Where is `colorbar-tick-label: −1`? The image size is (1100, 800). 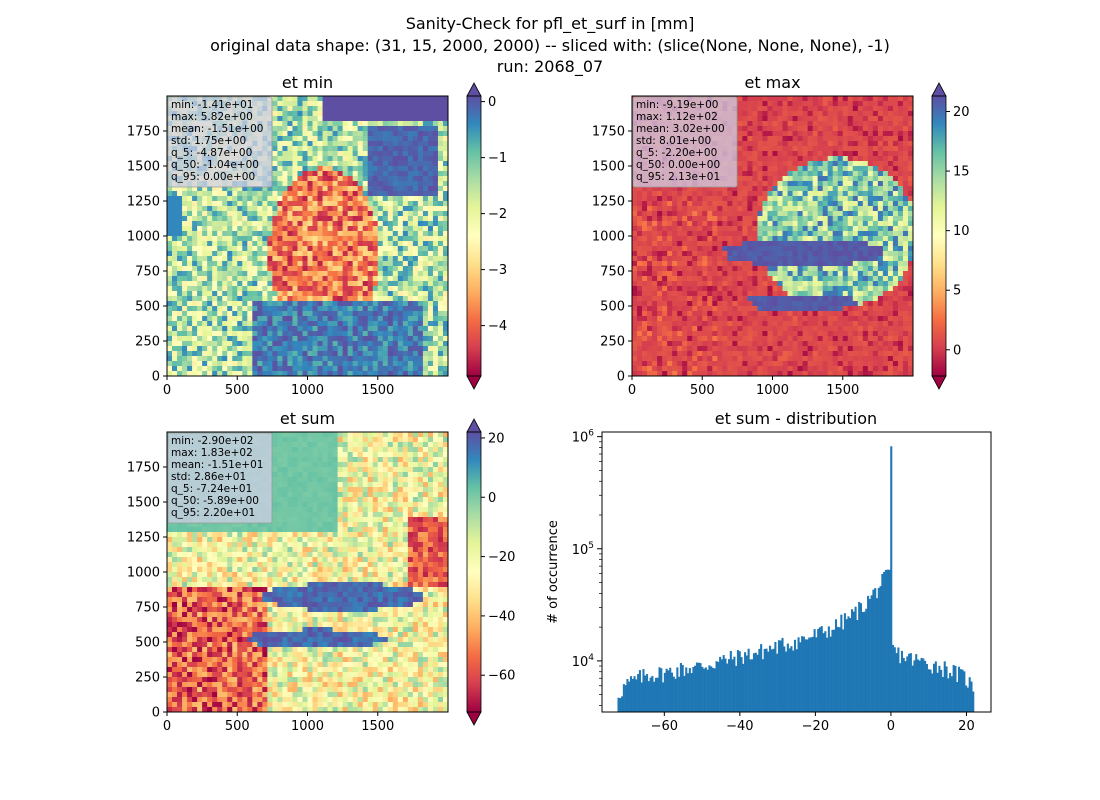
colorbar-tick-label: −1 is located at coordinates (497, 158).